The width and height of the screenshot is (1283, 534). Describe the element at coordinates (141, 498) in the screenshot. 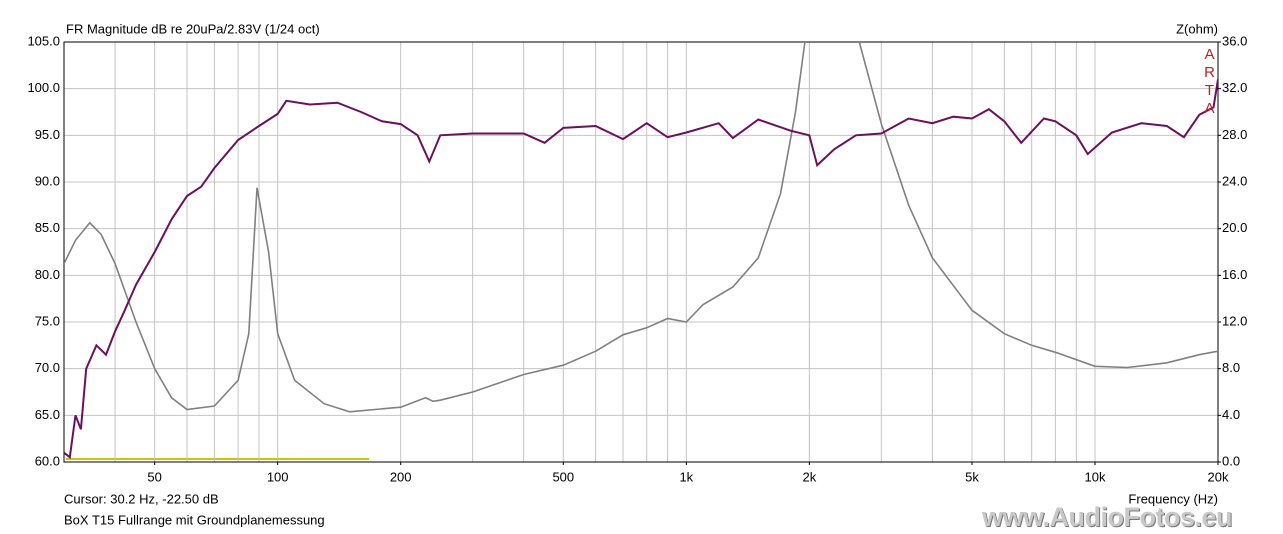

I see `cursor-readout: Cursor: 30.2 Hz, -22.50 dB` at that location.